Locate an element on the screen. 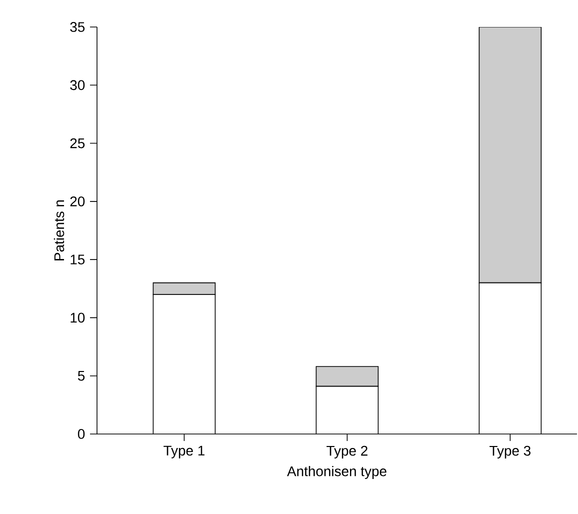  y-tick-label: 0 is located at coordinates (81, 434).